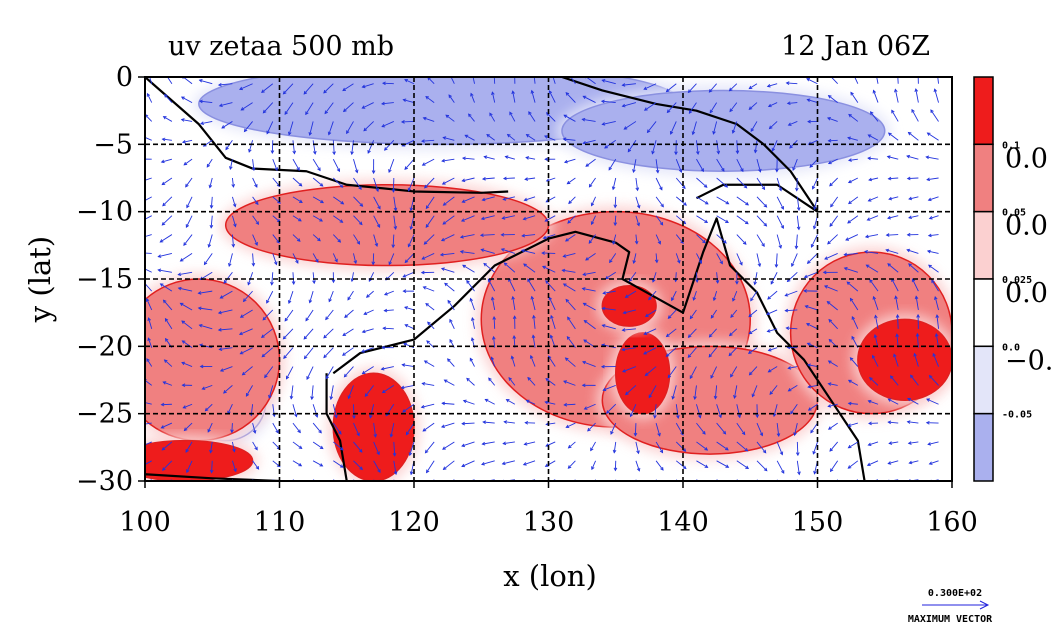 This screenshot has width=1058, height=631. What do you see at coordinates (40, 279) in the screenshot?
I see `y-axis-label: y (lat)` at bounding box center [40, 279].